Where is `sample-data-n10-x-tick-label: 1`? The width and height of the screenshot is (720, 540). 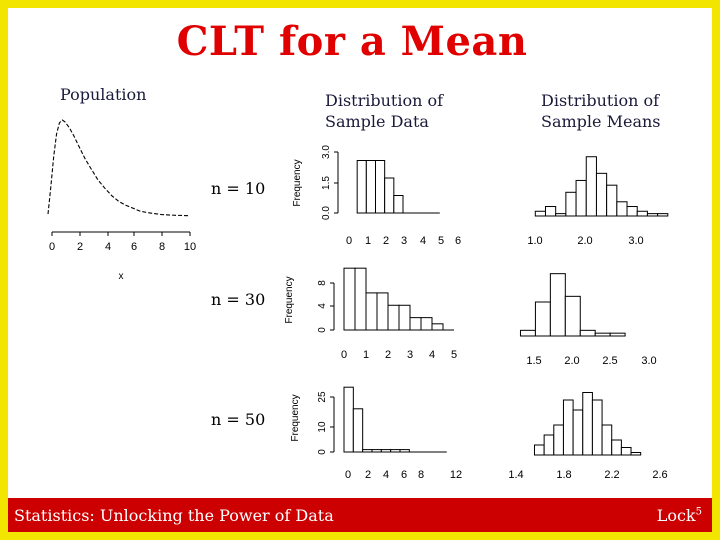 sample-data-n10-x-tick-label: 1 is located at coordinates (368, 241).